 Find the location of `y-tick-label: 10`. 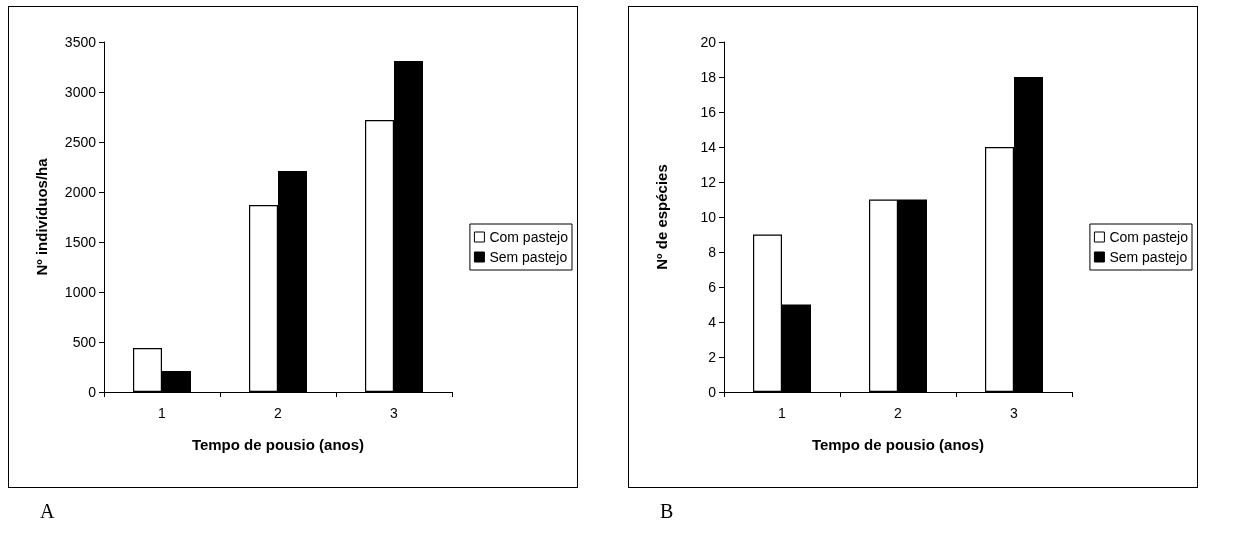

y-tick-label: 10 is located at coordinates (708, 217).